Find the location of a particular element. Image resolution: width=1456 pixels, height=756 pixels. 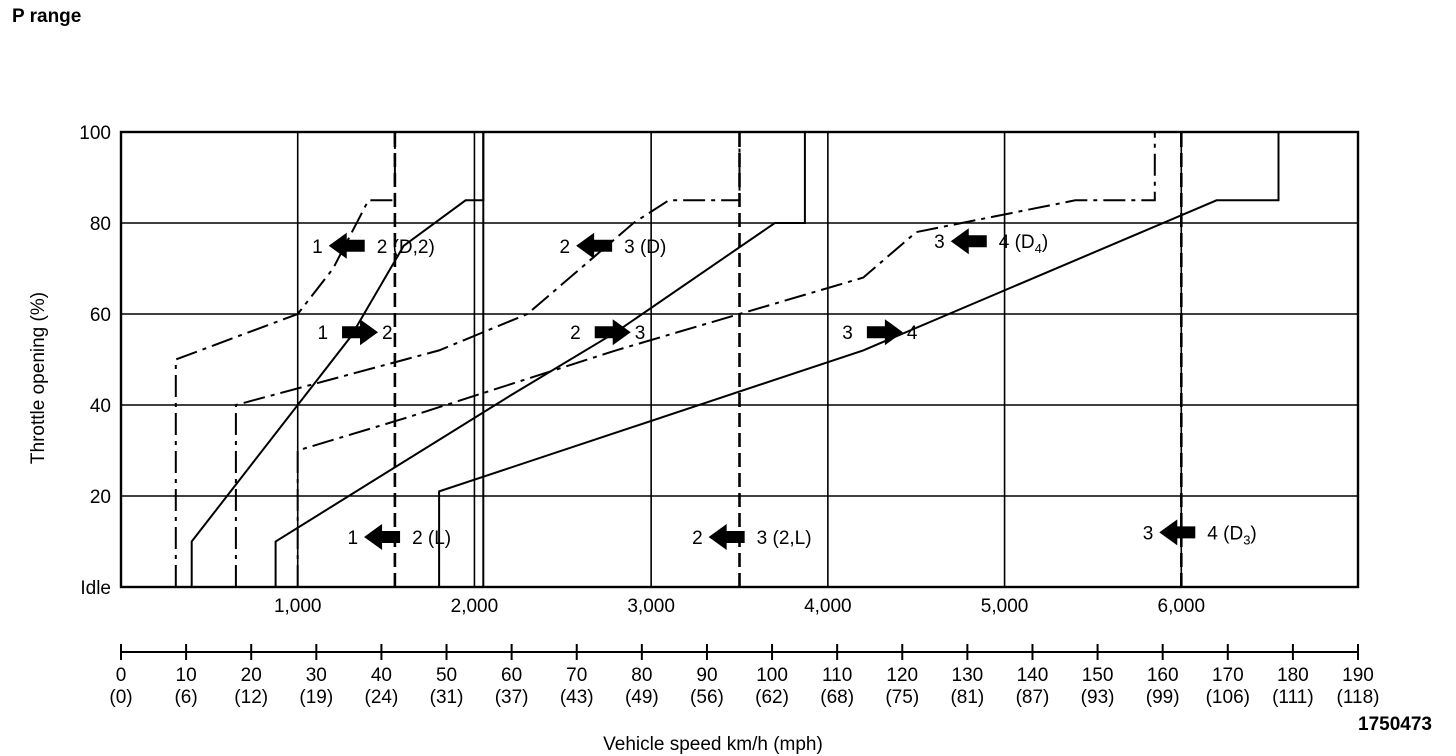

speed-tick-label: 120 is located at coordinates (902, 675).